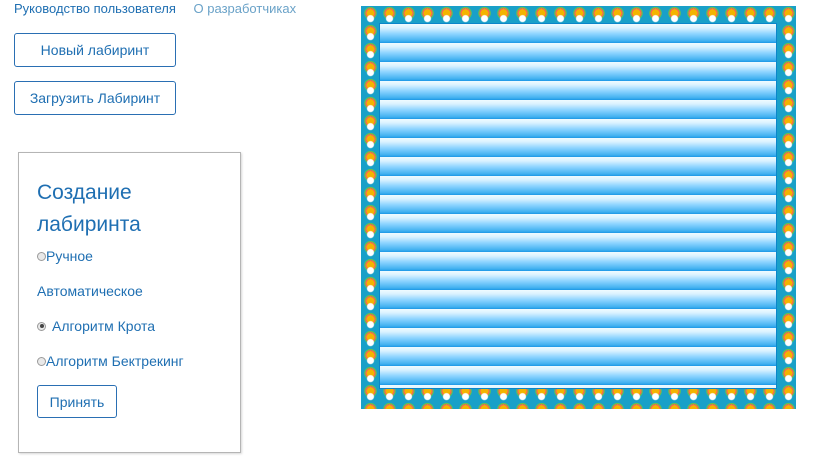 The width and height of the screenshot is (828, 475). I want to click on backtracking-label: Алгоритм Бектрекинг, so click(115, 361).